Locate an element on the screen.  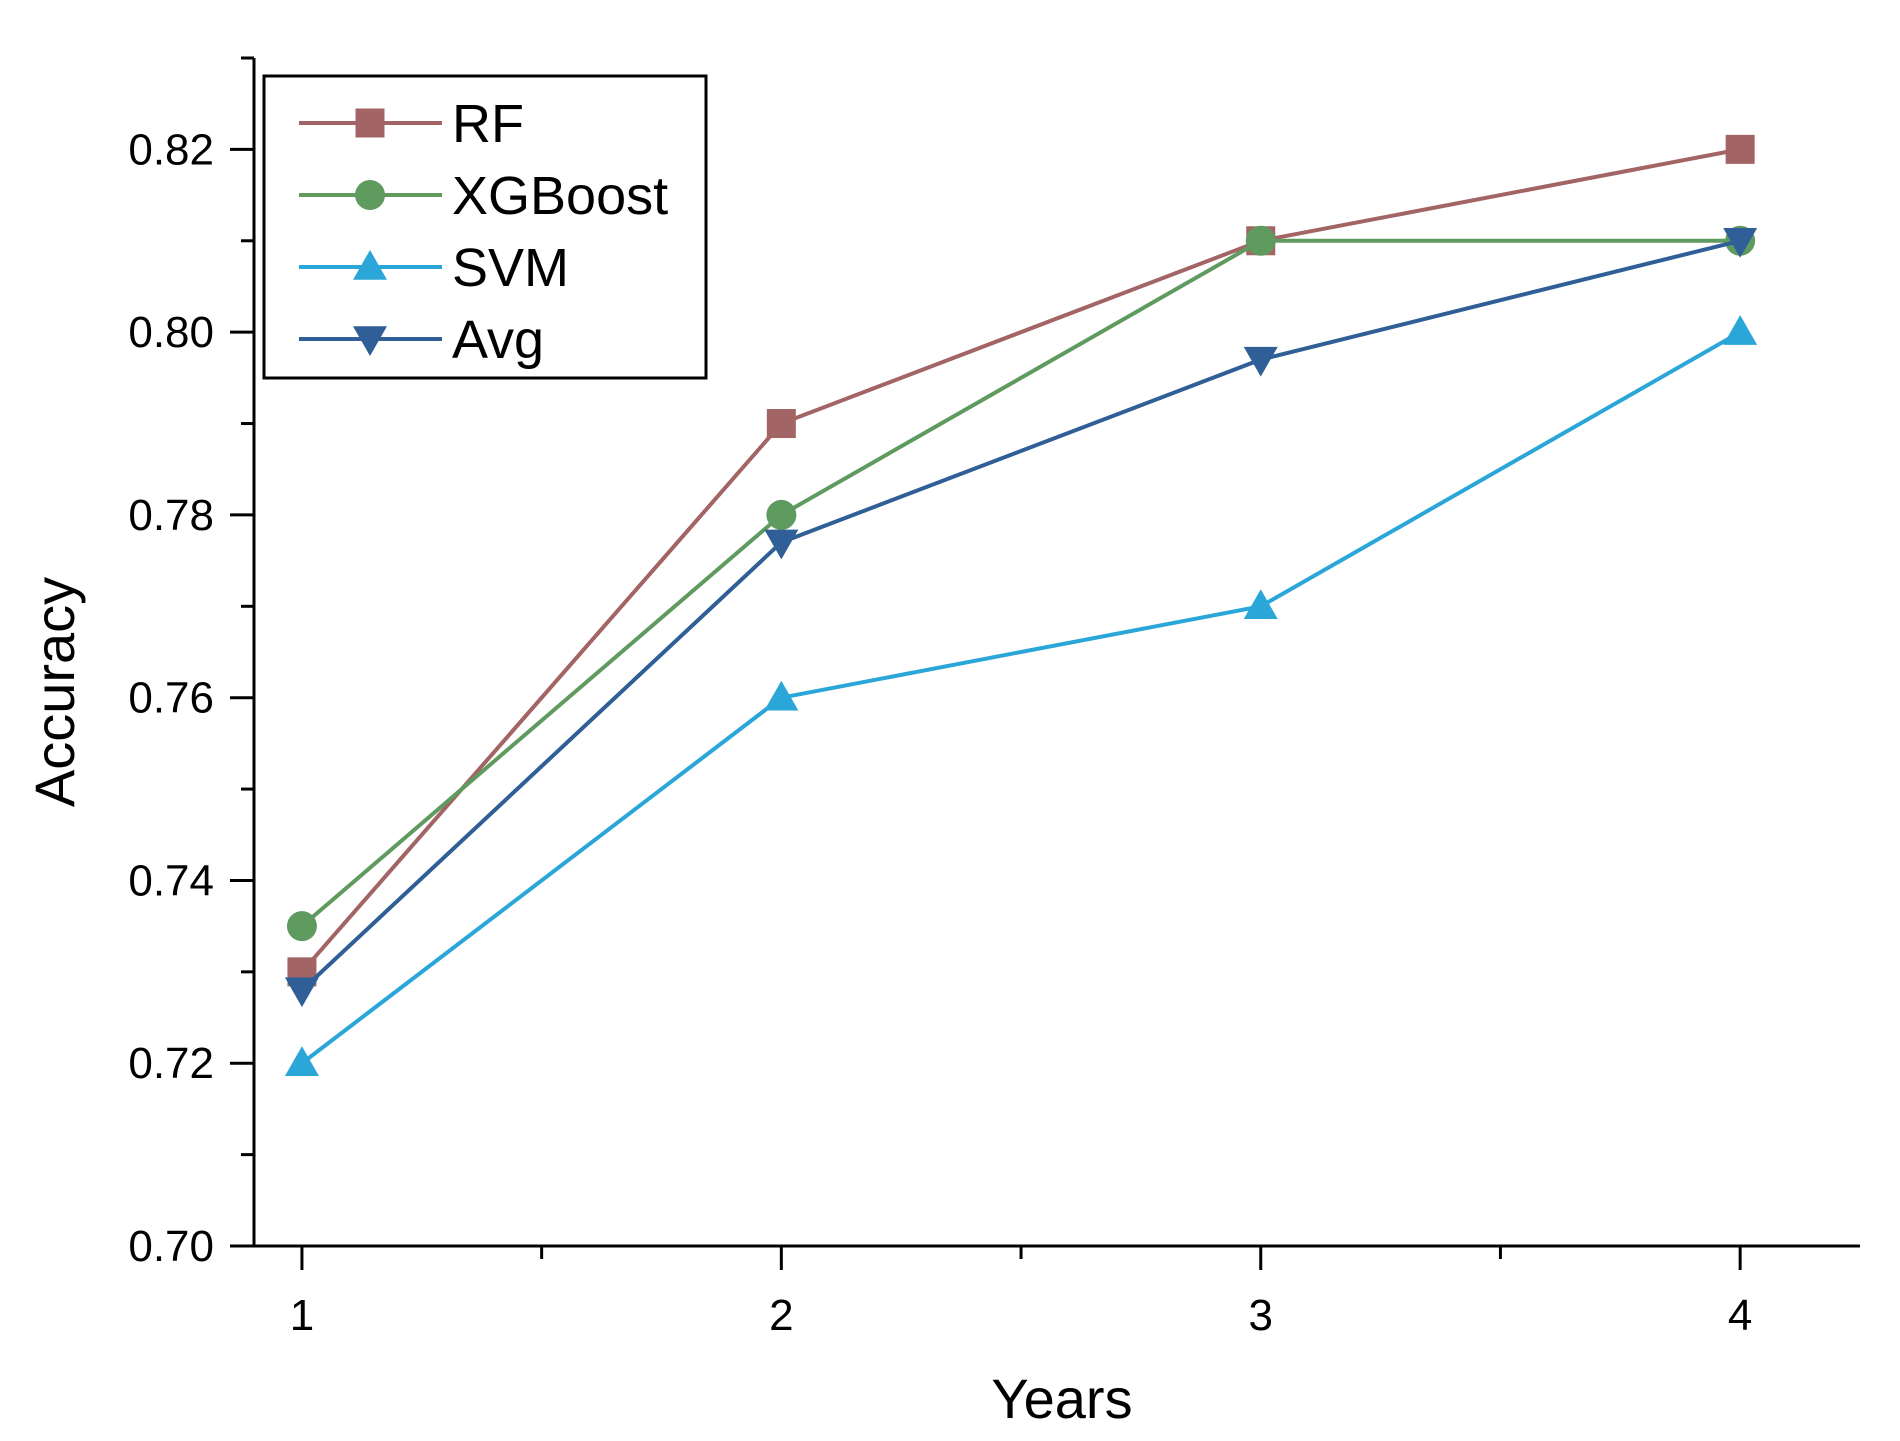
y-tick-label: 0.70 is located at coordinates (171, 1246).